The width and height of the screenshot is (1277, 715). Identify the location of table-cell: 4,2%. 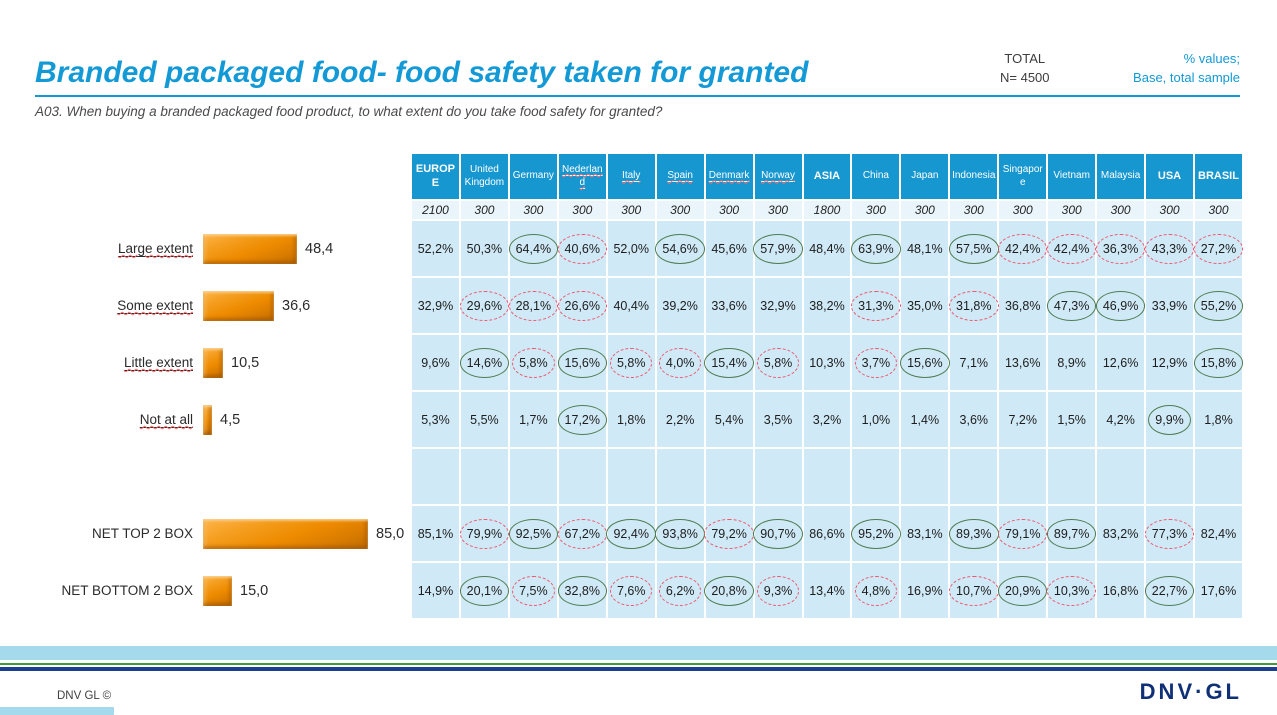
(1121, 419).